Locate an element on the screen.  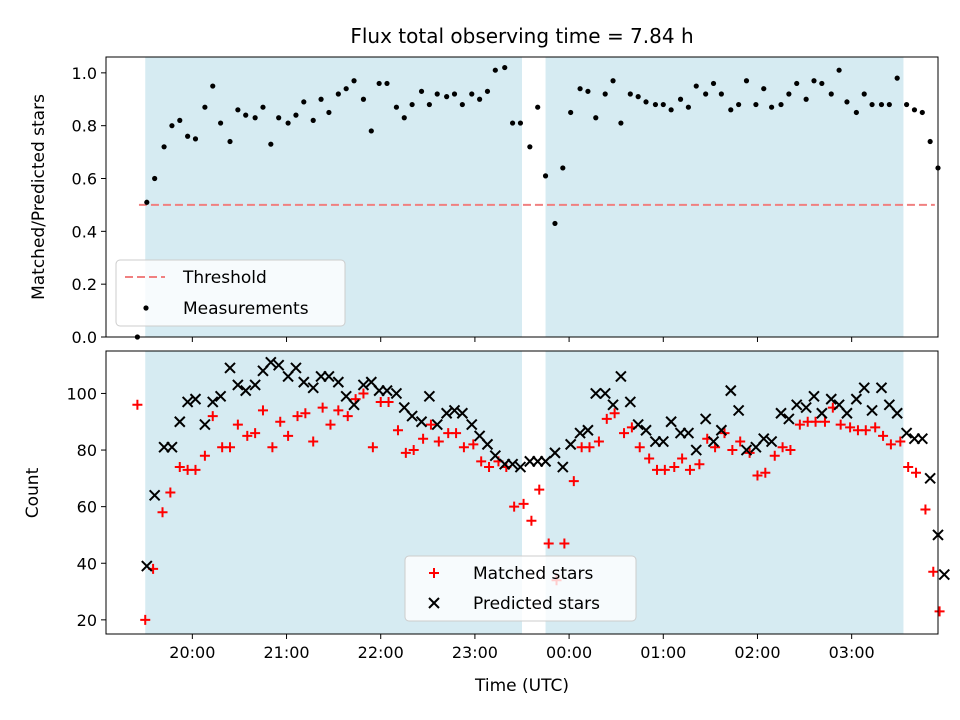
x-tick-label-2: 22:00 is located at coordinates (381, 652).